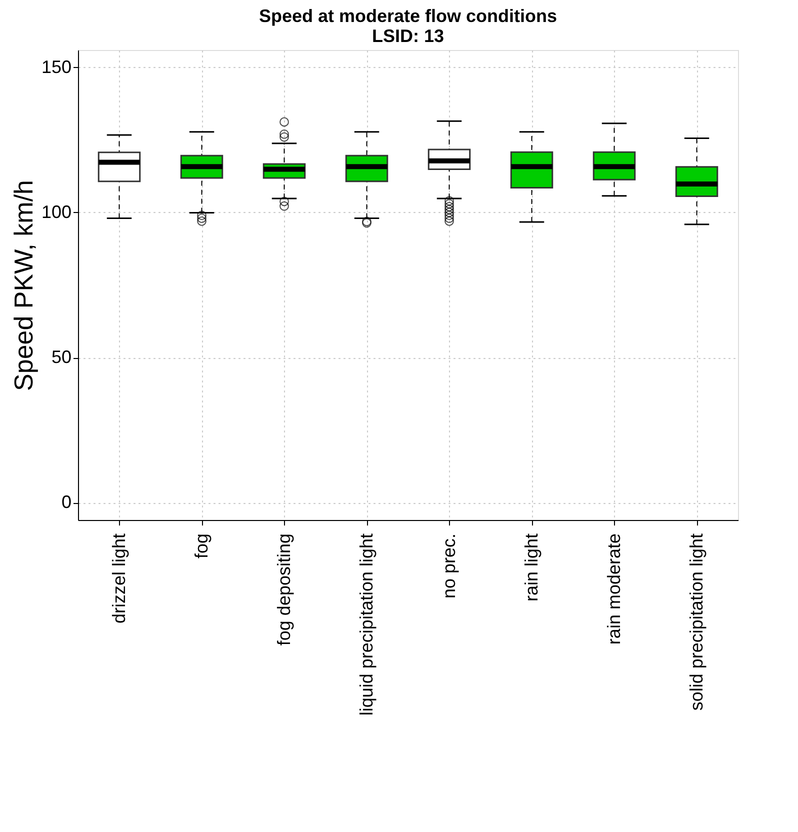  What do you see at coordinates (448, 566) in the screenshot?
I see `x-tick-label: no prec.` at bounding box center [448, 566].